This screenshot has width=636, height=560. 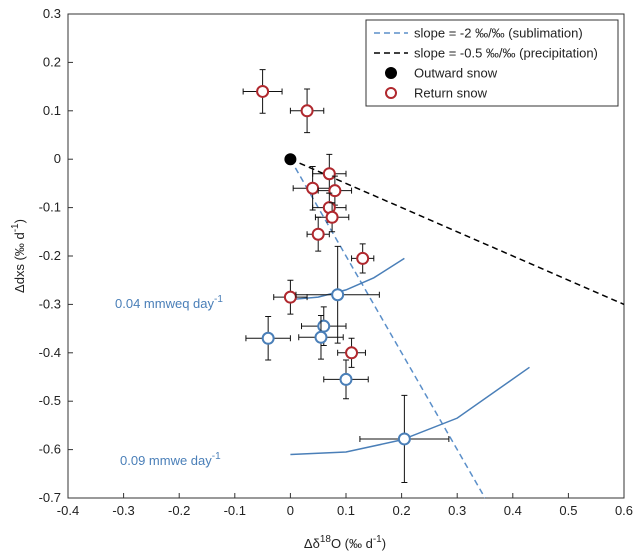 What do you see at coordinates (513, 510) in the screenshot?
I see `x-tick-label: 0.4` at bounding box center [513, 510].